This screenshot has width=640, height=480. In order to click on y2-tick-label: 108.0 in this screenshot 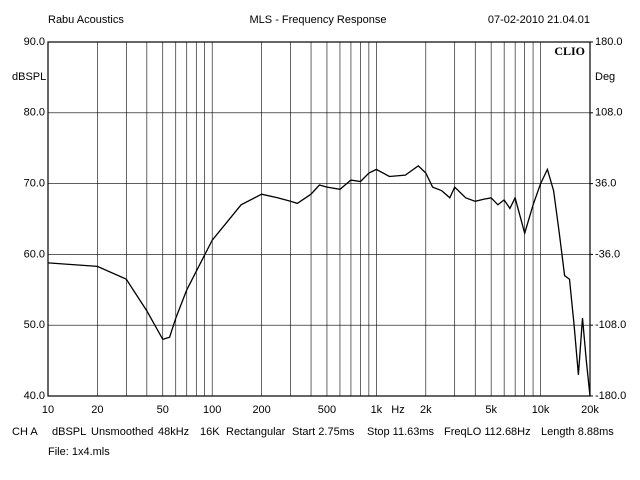, I will do `click(609, 113)`.